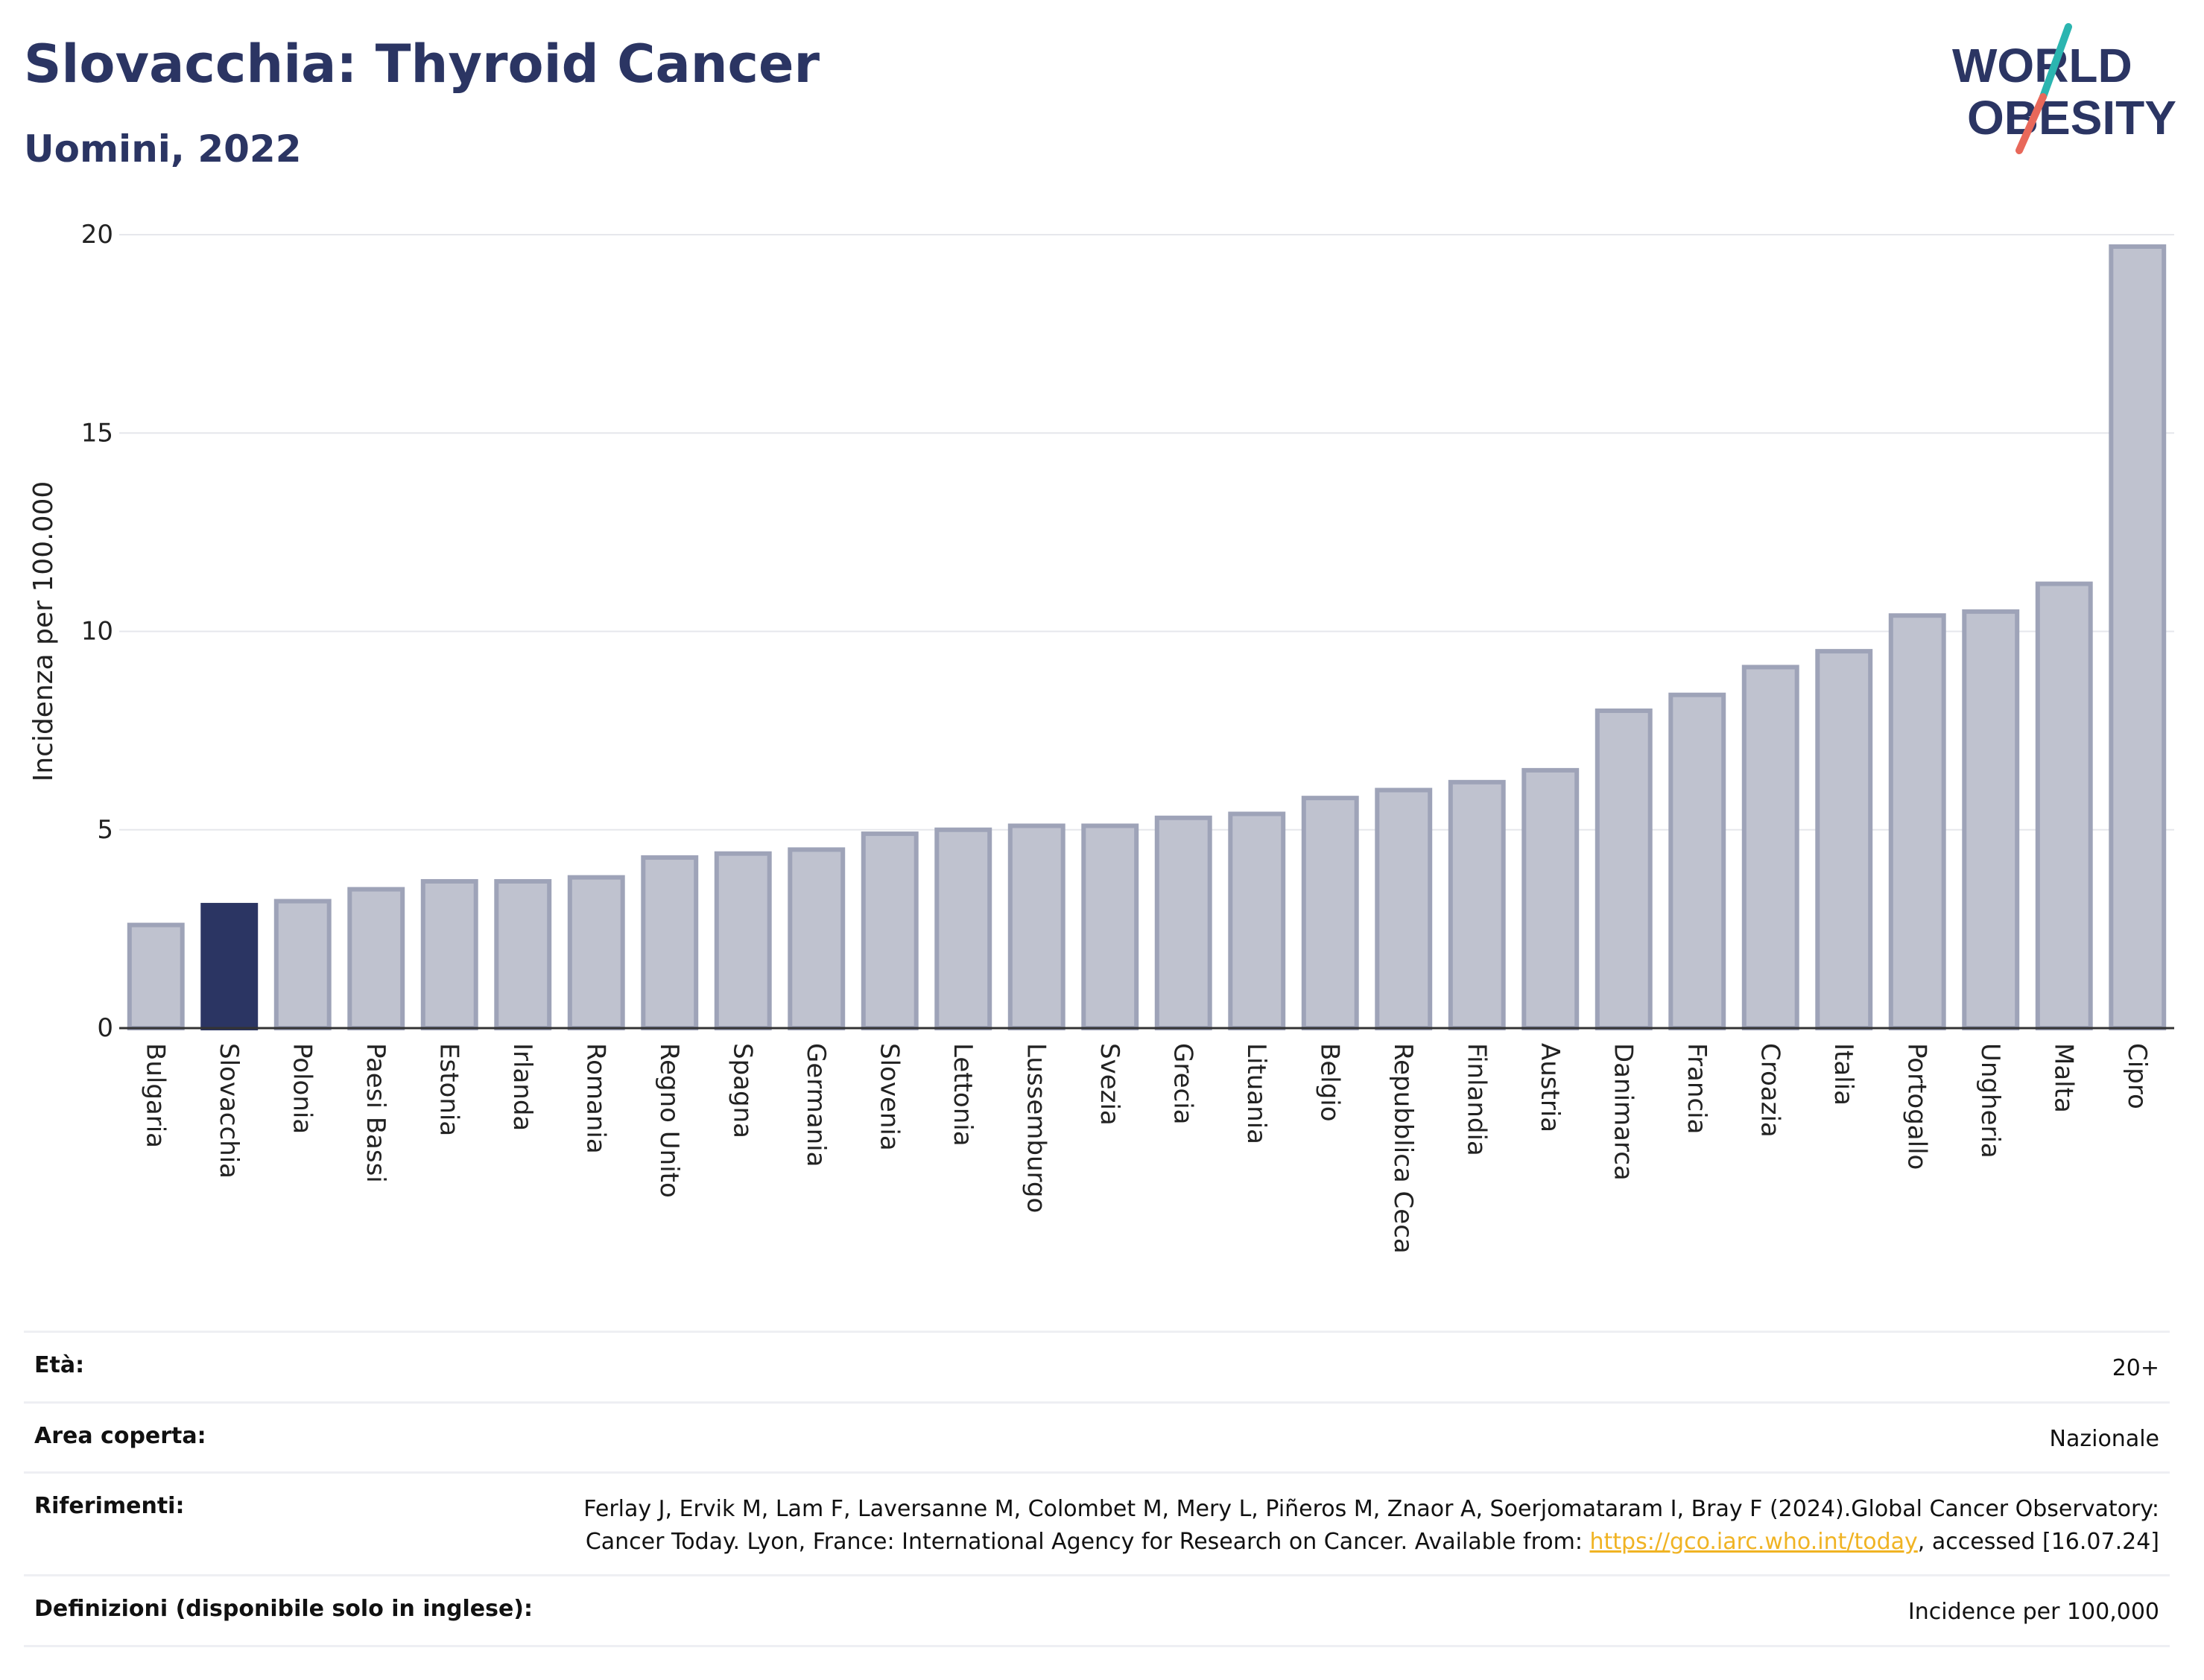 The height and width of the screenshot is (1680, 2204). I want to click on x-tick-label: Slovenia, so click(889, 1097).